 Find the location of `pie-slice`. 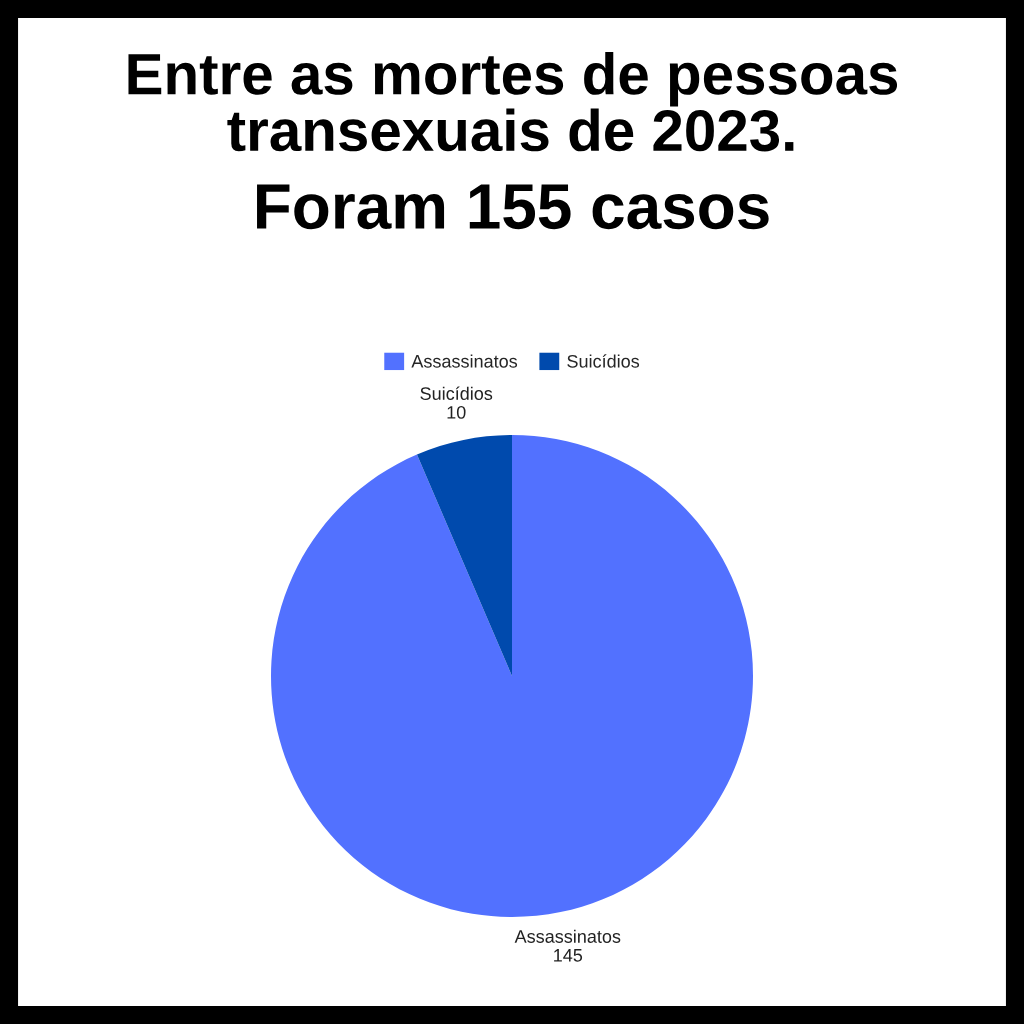

pie-slice is located at coordinates (464, 555).